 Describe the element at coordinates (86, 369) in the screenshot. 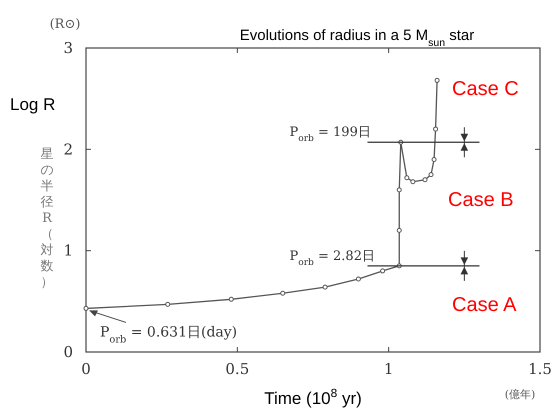

I see `x-tick-label: 0` at that location.